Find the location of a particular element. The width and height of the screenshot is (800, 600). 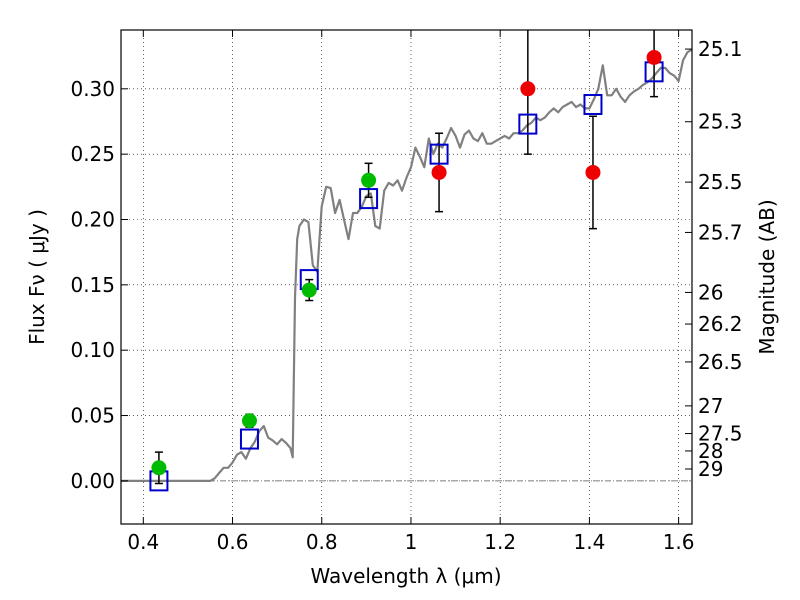

x-tick-label: 0.8 is located at coordinates (322, 542).